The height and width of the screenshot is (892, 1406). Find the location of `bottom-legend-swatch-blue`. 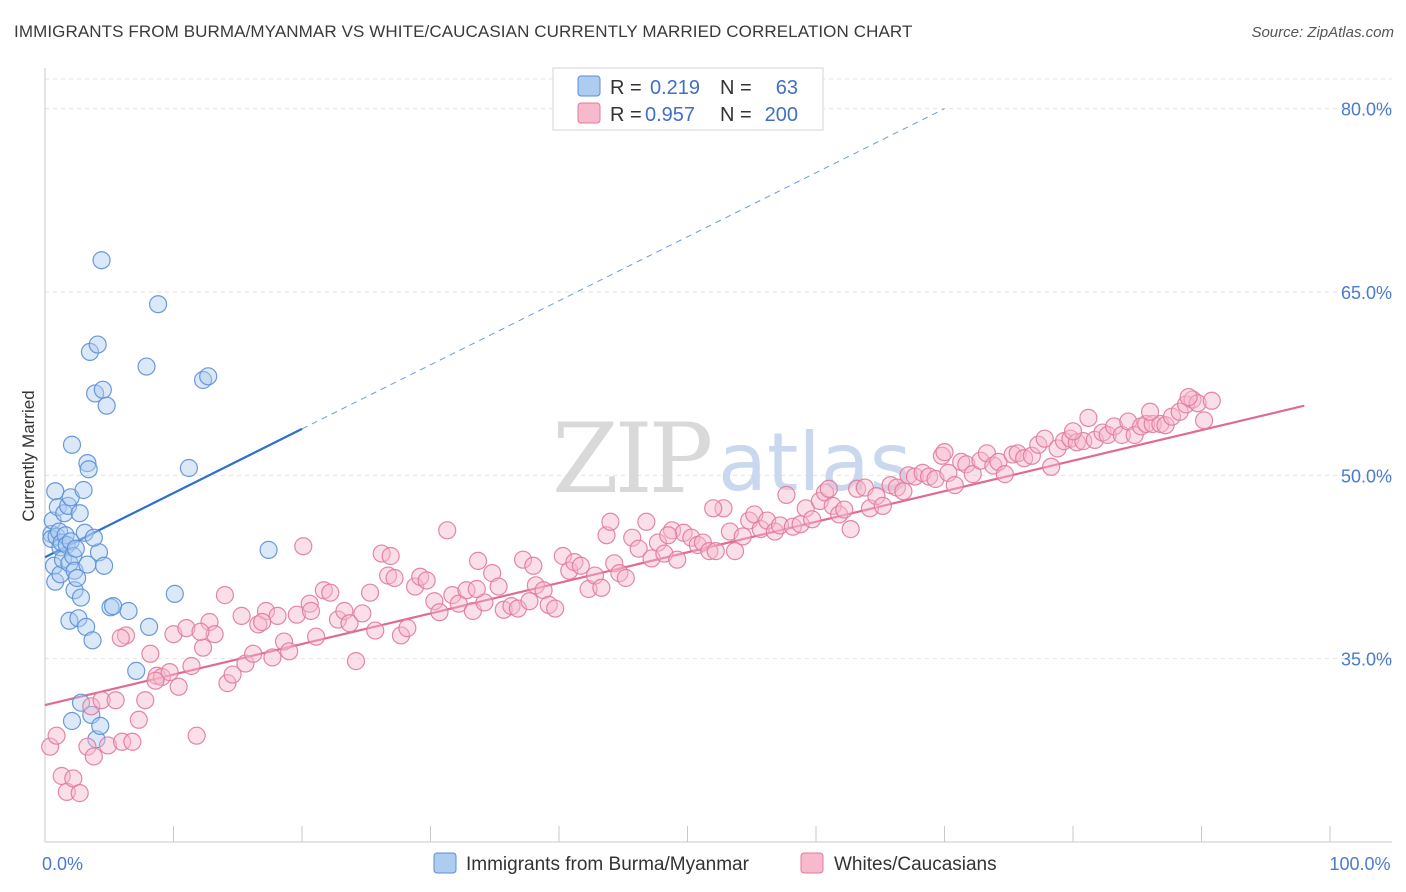

bottom-legend-swatch-blue is located at coordinates (445, 863).